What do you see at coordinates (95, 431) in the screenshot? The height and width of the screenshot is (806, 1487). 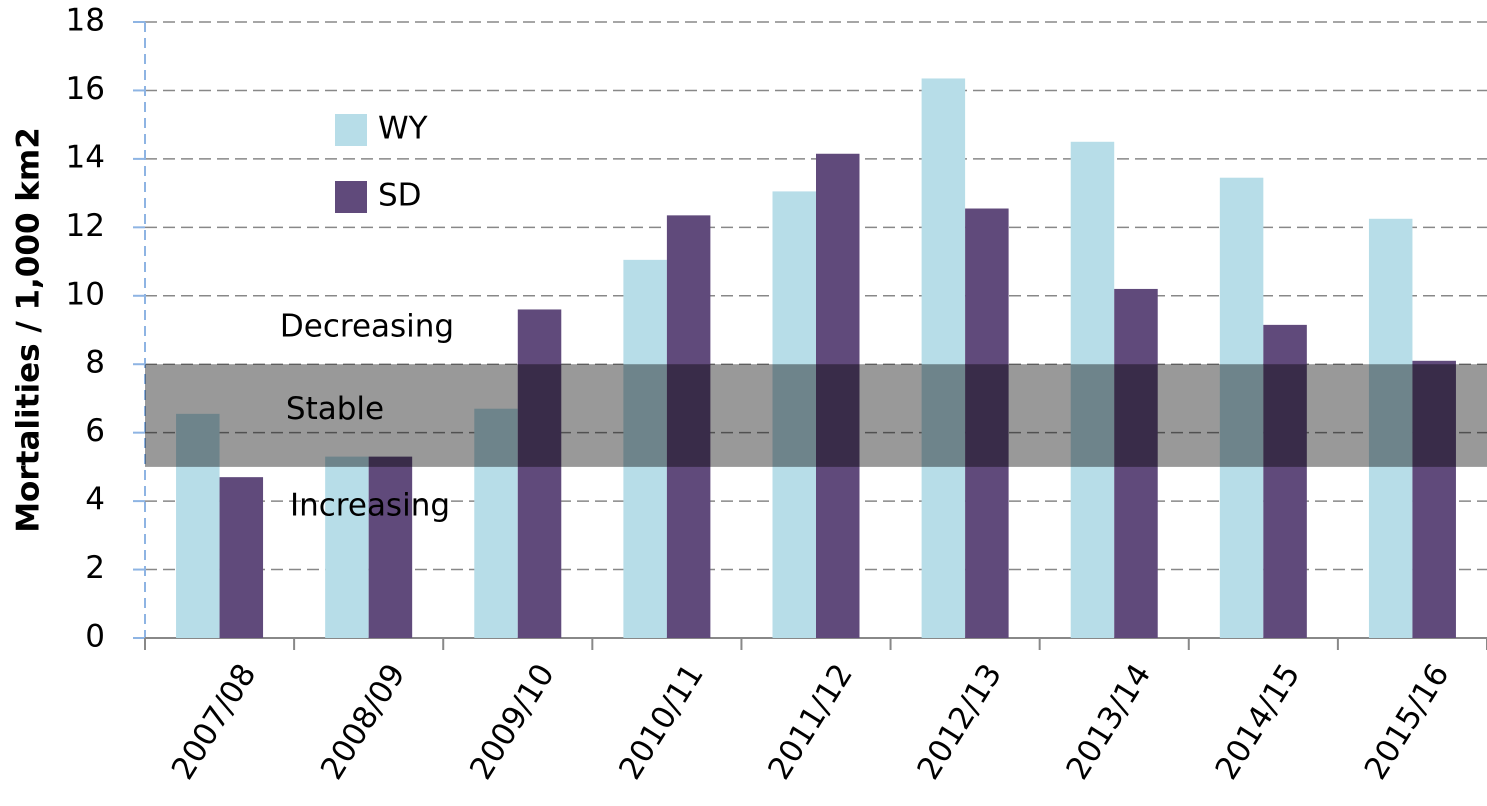 I see `y-tick-label: 6` at bounding box center [95, 431].